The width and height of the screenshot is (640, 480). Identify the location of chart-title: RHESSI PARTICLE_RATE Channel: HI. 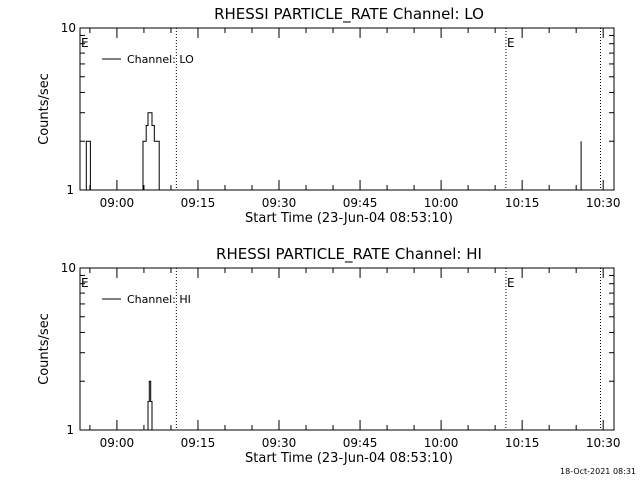
(349, 254).